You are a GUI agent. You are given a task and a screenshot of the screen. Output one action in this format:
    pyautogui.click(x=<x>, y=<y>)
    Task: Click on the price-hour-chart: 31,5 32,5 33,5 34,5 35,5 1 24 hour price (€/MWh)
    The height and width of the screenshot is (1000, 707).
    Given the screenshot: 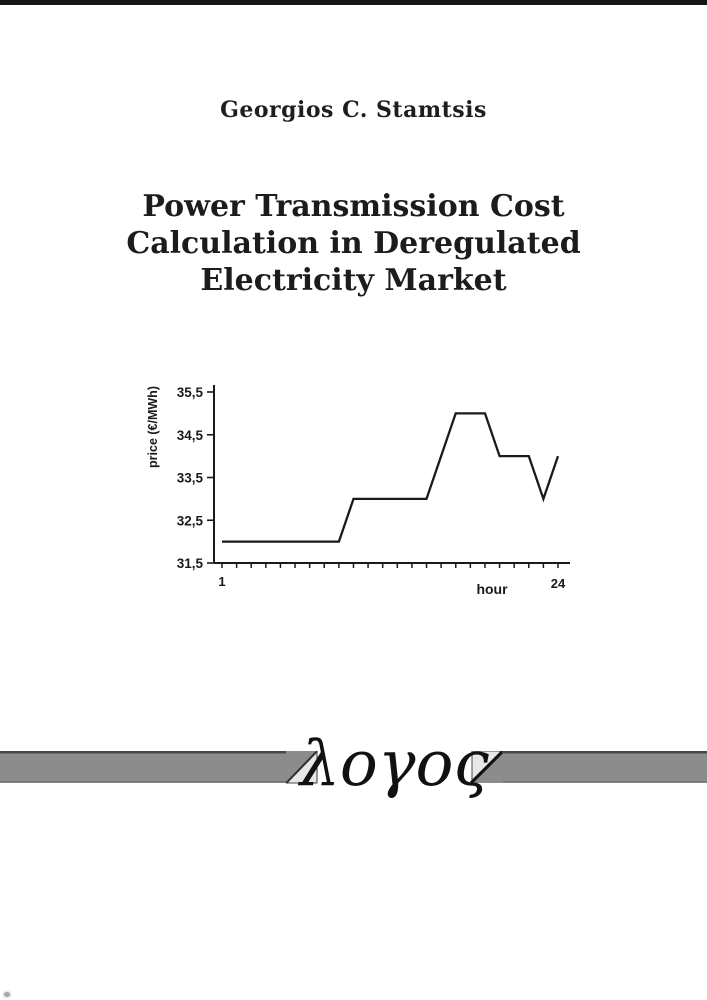 What is the action you would take?
    pyautogui.click(x=362, y=489)
    